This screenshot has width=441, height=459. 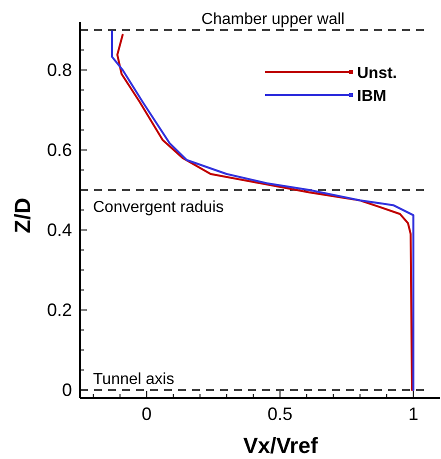 I want to click on y-axis-title: Z/D, so click(x=22, y=216).